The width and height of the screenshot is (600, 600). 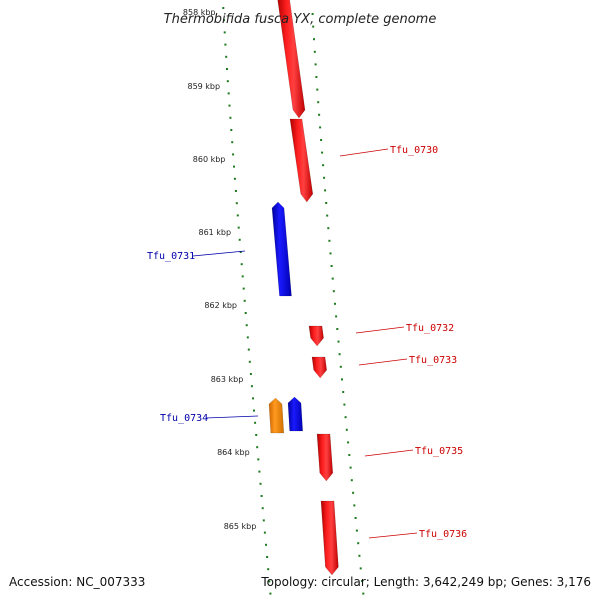 I want to click on map-title: Thermobifida fusca YX, complete genome, so click(x=300, y=19).